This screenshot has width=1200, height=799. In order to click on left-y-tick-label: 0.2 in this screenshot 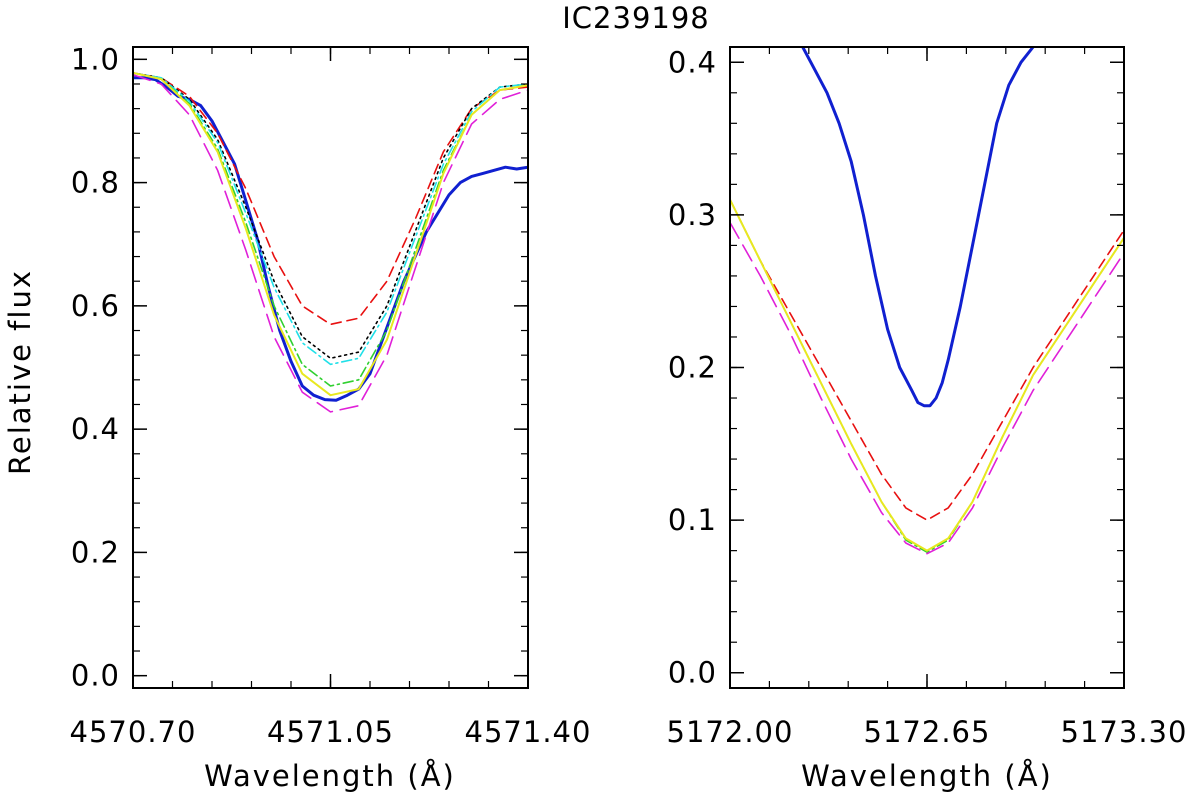, I will do `click(95, 552)`.